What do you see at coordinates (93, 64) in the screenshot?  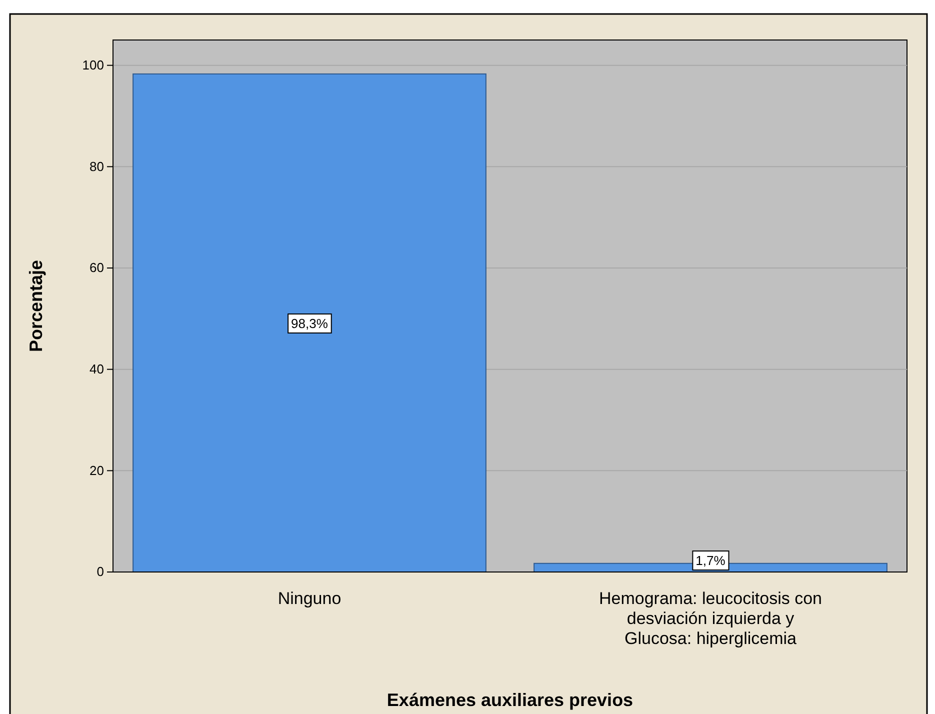 I see `y-tick-label: 100` at bounding box center [93, 64].